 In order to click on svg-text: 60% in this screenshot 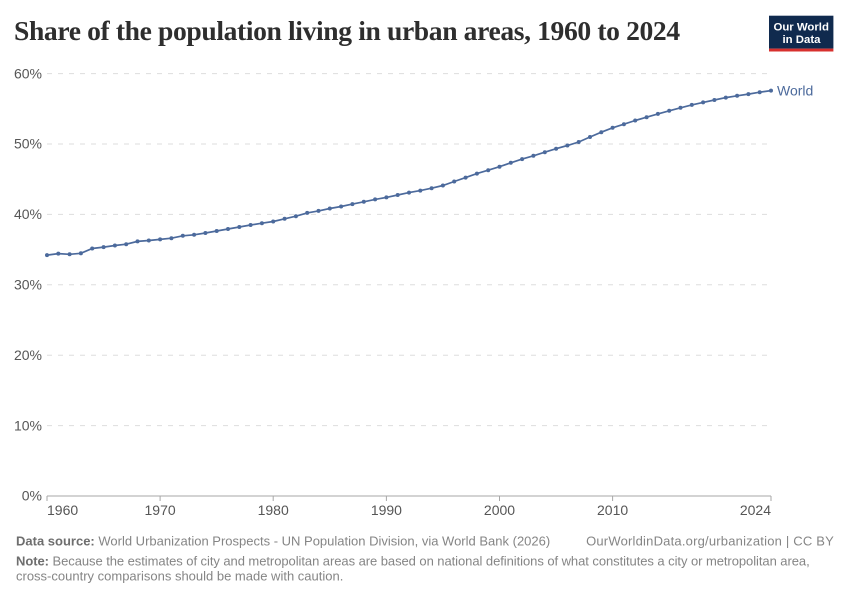, I will do `click(28, 73)`.